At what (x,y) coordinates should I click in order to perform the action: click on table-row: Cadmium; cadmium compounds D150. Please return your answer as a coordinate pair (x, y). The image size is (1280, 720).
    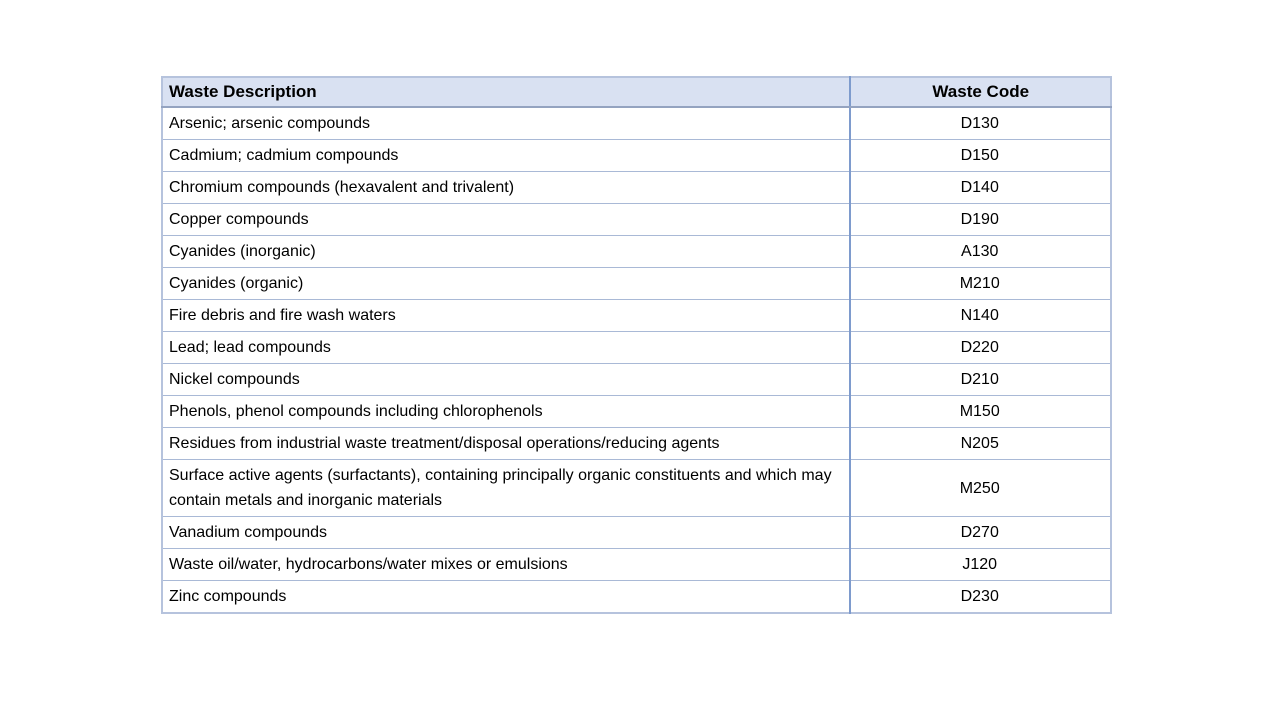
    Looking at the image, I should click on (636, 155).